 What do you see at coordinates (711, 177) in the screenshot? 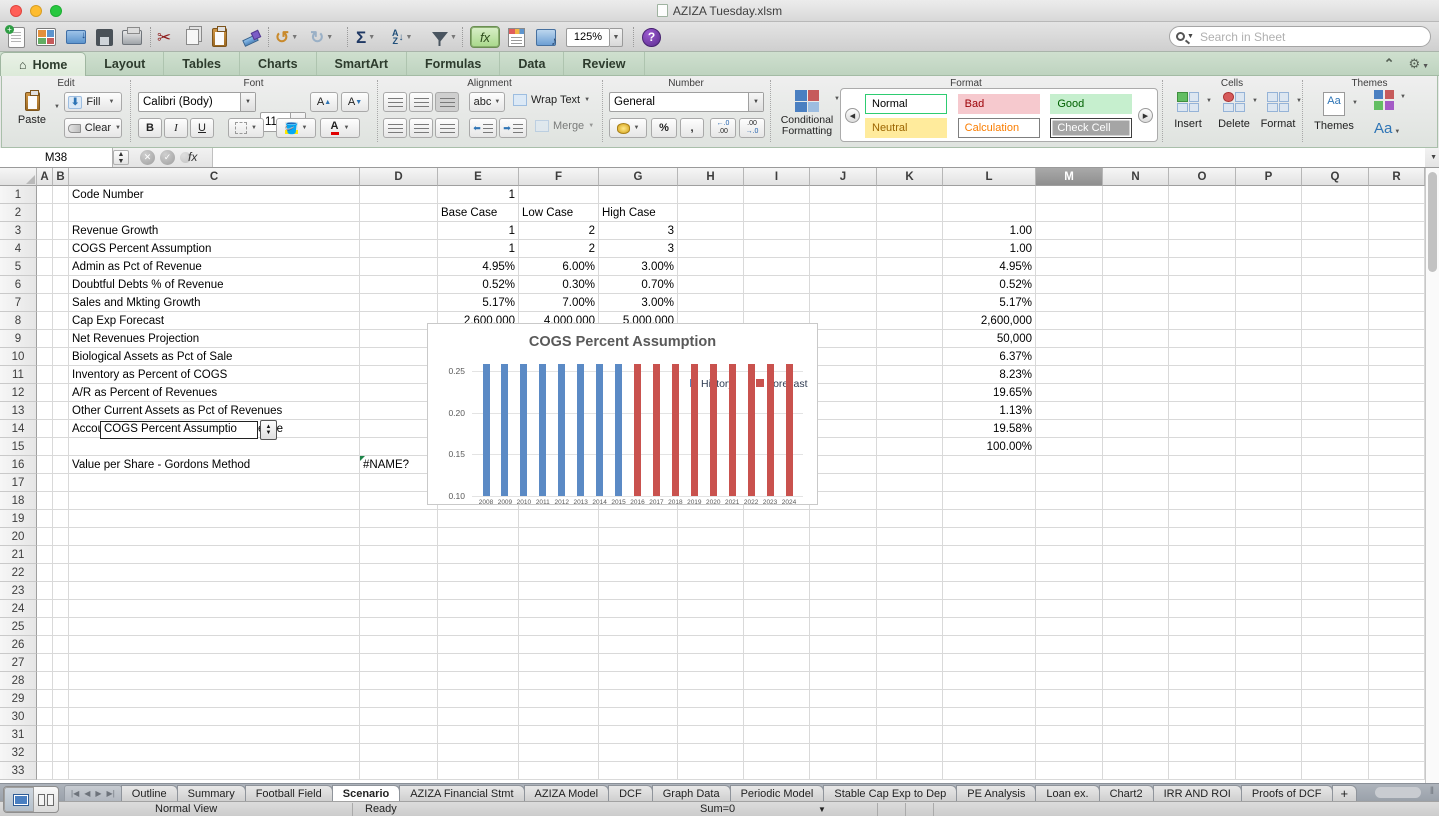
I see `column-header-H: H` at bounding box center [711, 177].